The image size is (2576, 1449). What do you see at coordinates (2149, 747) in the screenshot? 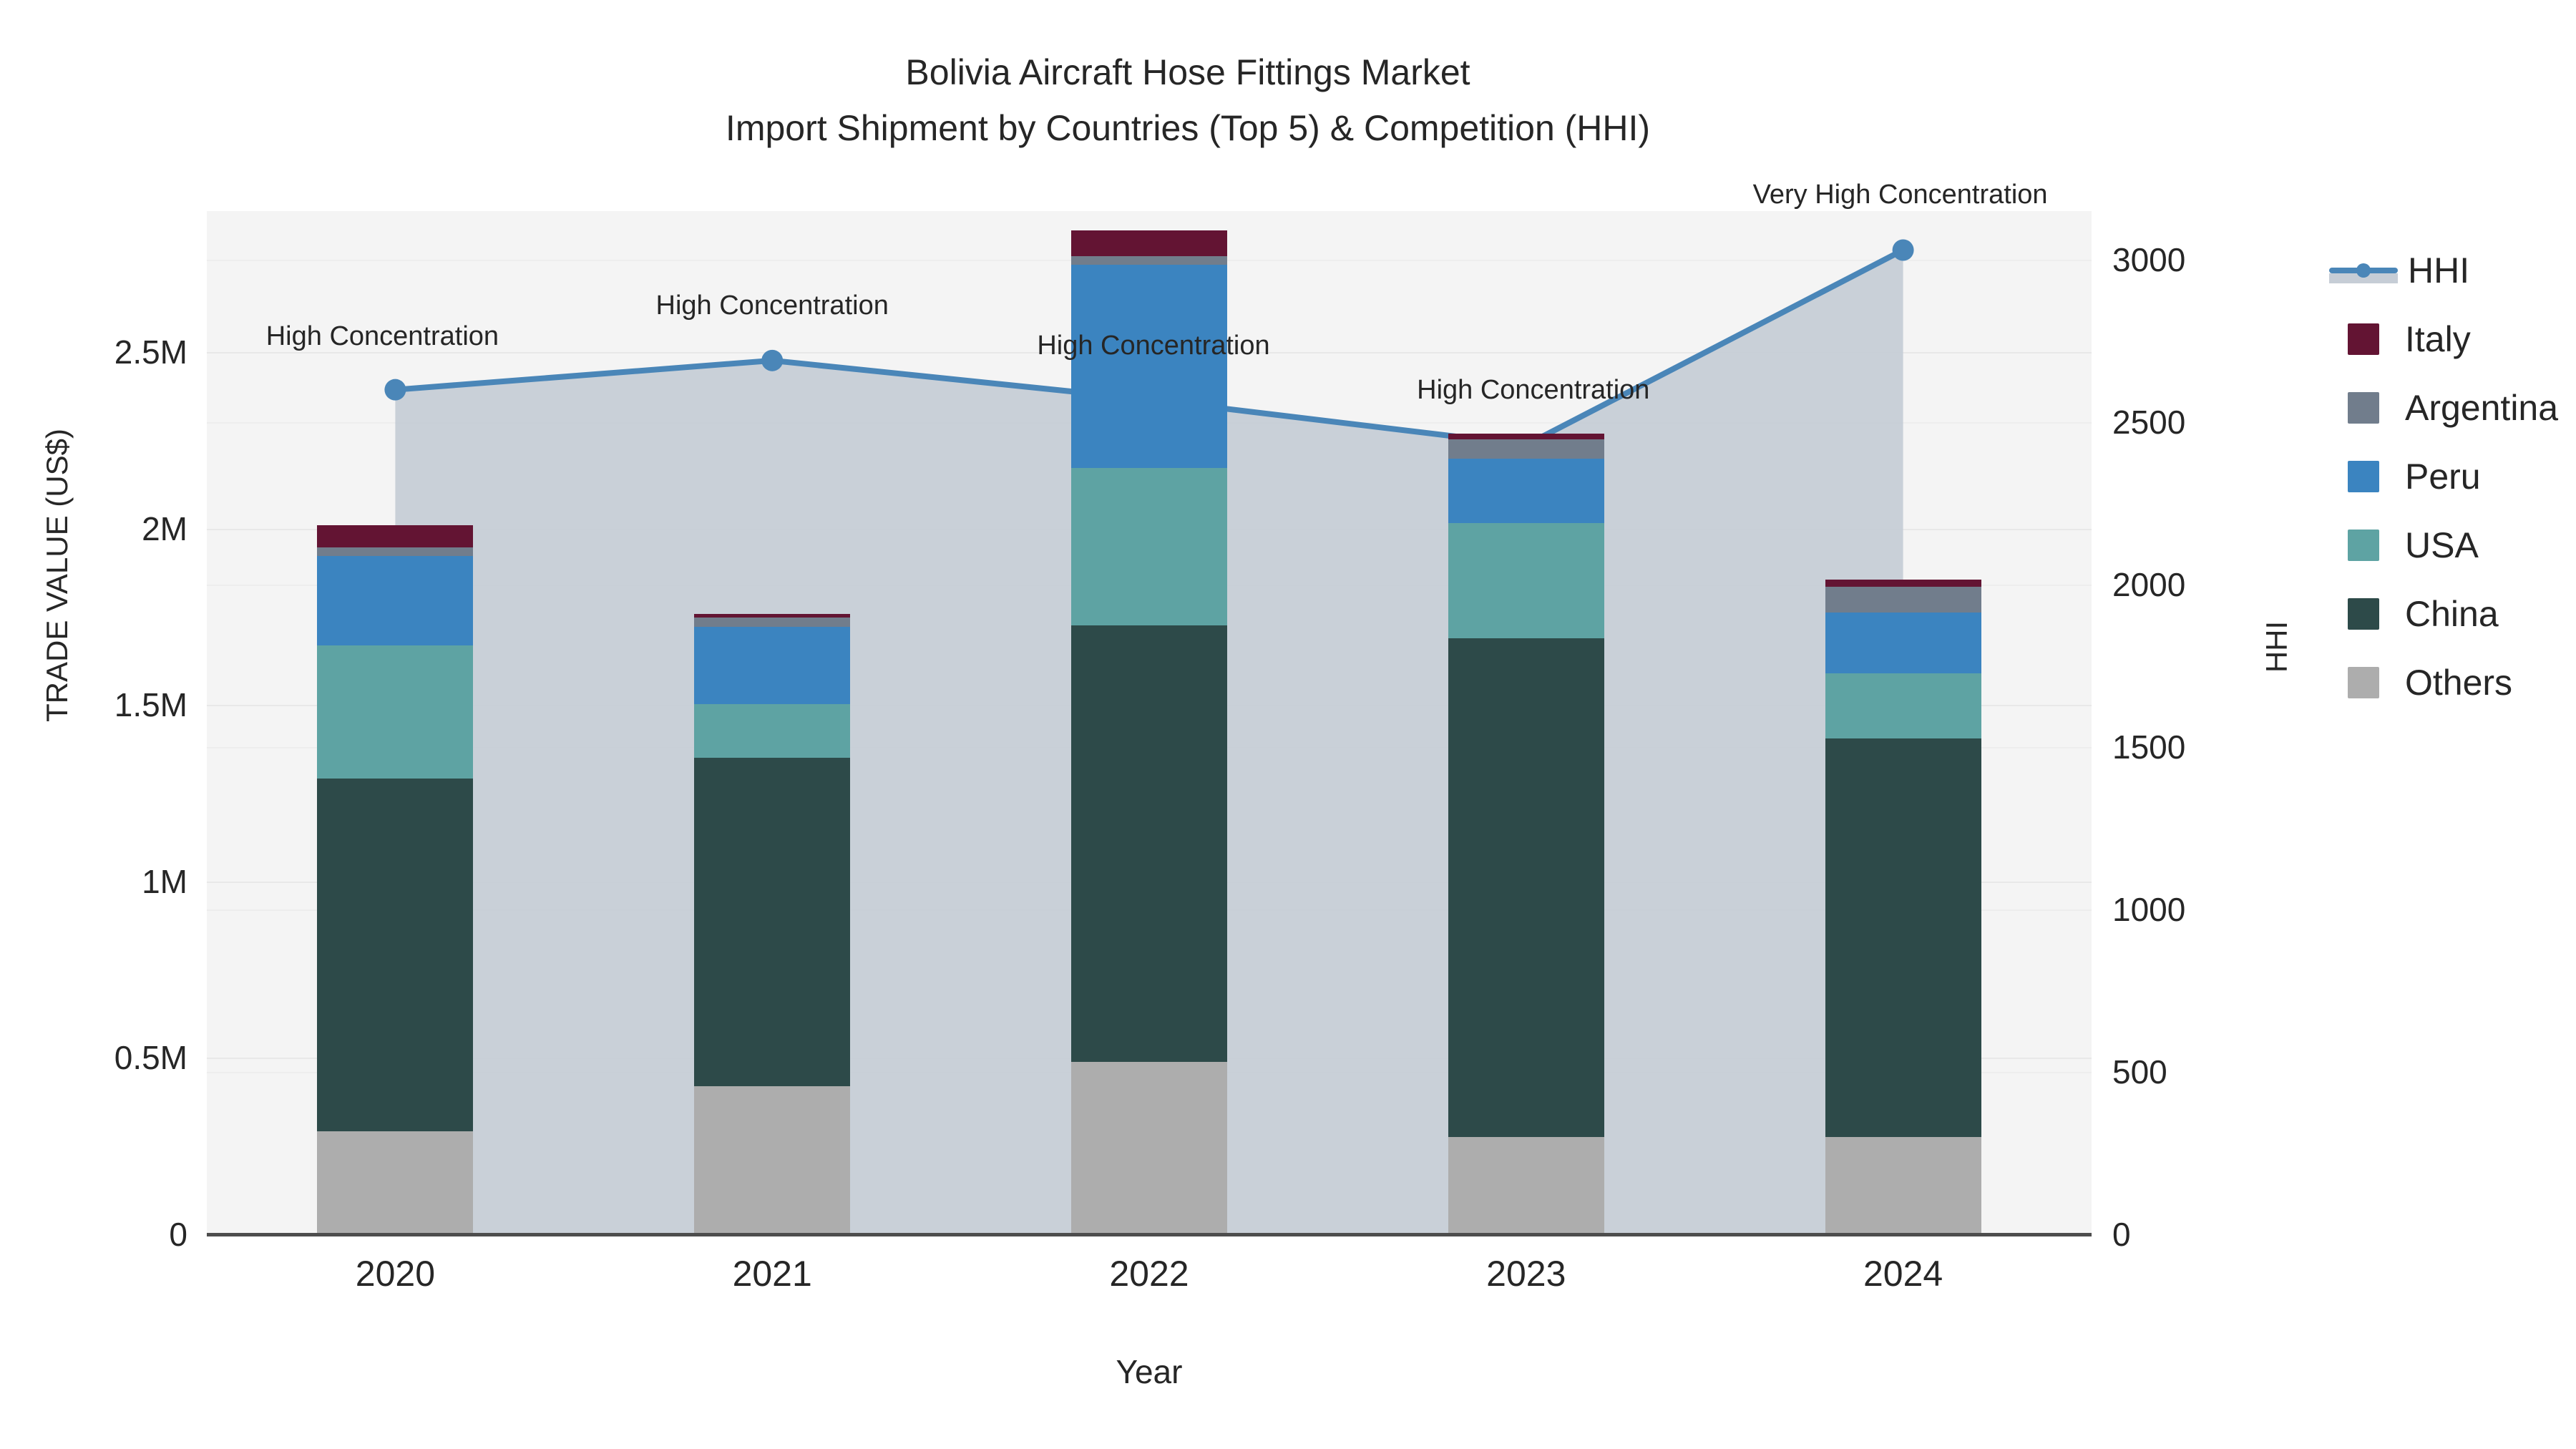
I see `y-tick-right: 1500` at bounding box center [2149, 747].